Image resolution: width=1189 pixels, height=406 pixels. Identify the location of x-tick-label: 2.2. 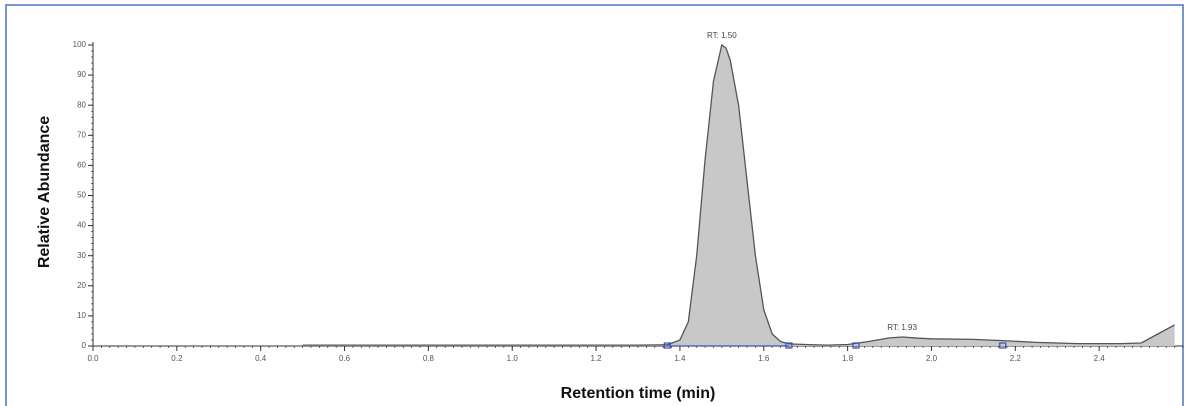
(1016, 358).